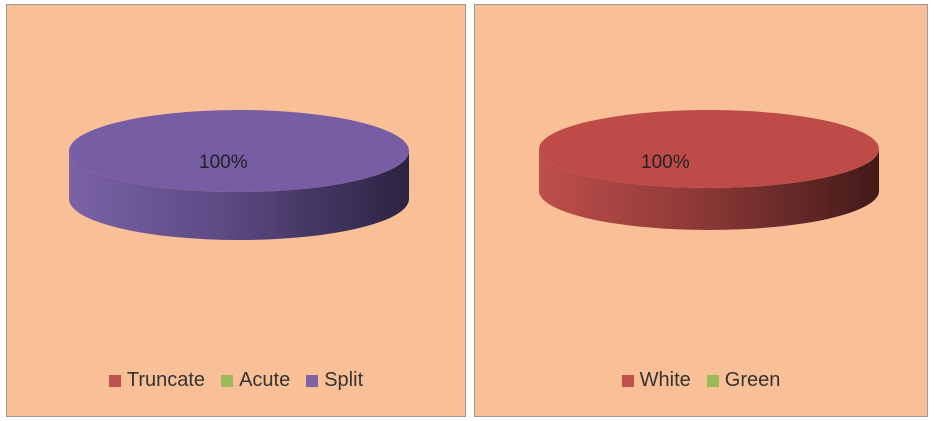 Image resolution: width=934 pixels, height=421 pixels. Describe the element at coordinates (665, 380) in the screenshot. I see `legend-label-white: White` at that location.